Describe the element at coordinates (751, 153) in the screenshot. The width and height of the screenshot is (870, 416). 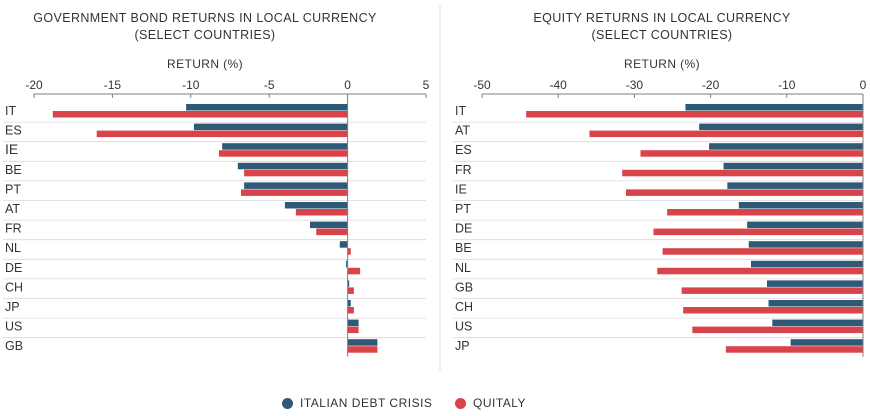
I see `bar-quitaly-es` at that location.